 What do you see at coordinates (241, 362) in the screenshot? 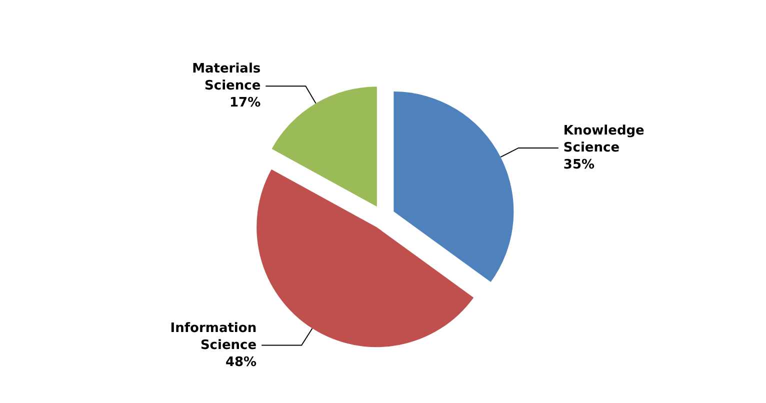
I see `data-label: 48%` at bounding box center [241, 362].